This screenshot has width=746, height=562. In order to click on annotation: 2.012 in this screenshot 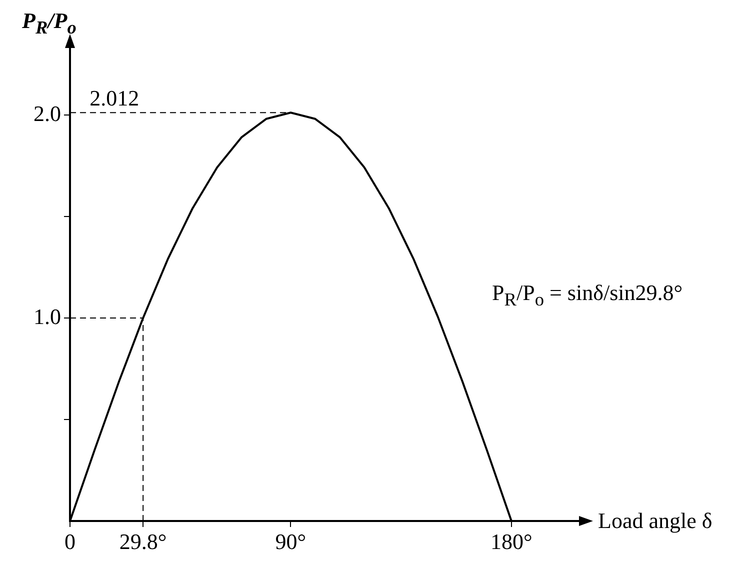, I will do `click(115, 97)`.